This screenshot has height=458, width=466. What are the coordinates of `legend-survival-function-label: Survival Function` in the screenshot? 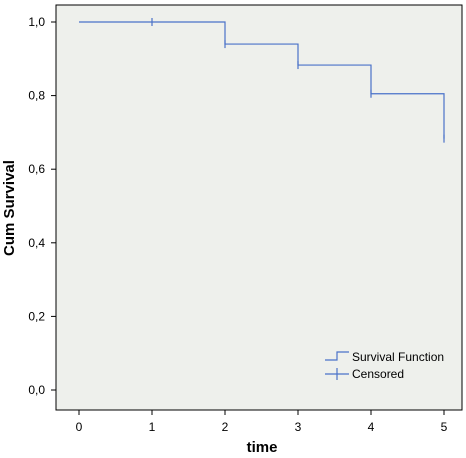 It's located at (398, 357).